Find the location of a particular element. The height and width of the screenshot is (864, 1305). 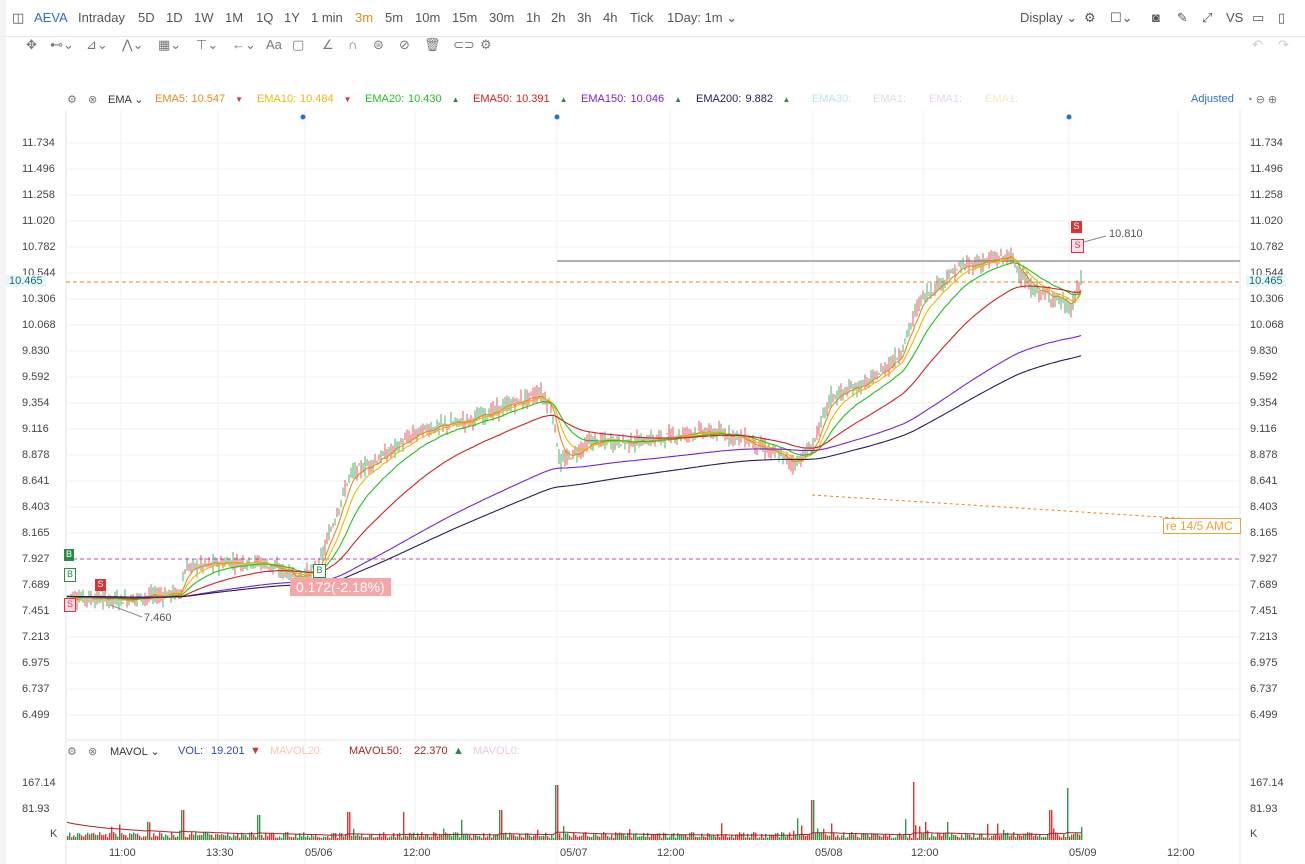

measure-tool-icon: ∠ is located at coordinates (328, 44).